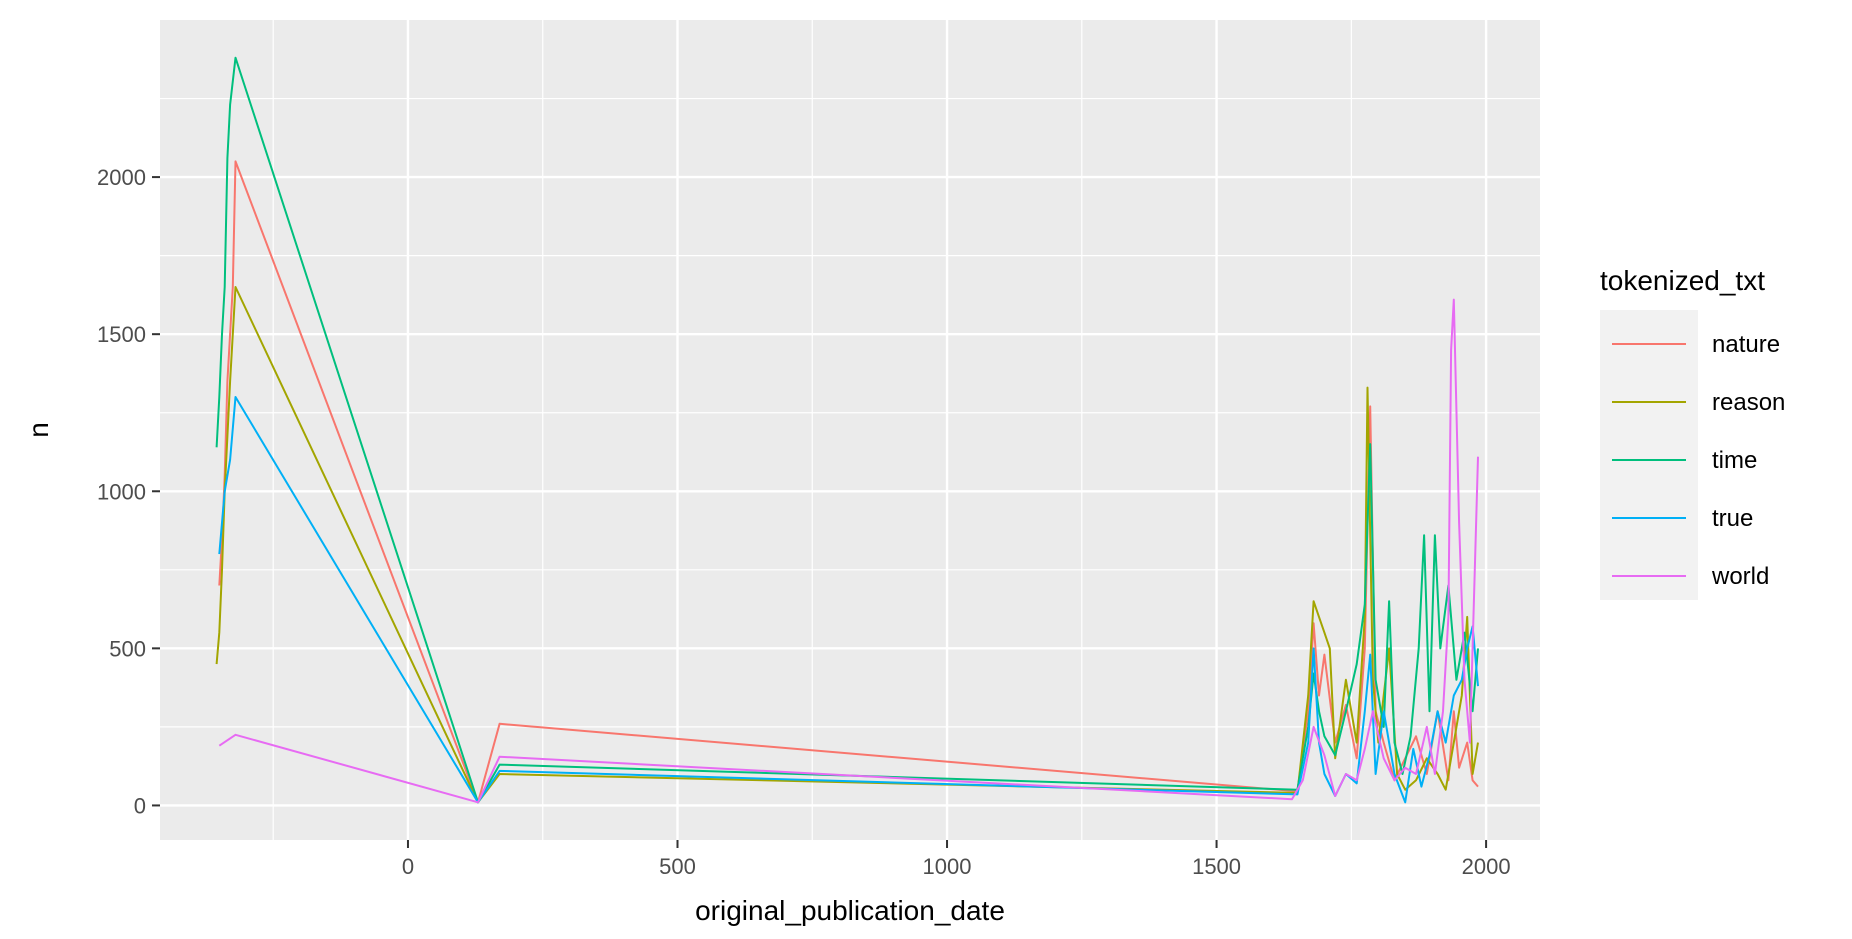  Describe the element at coordinates (1732, 518) in the screenshot. I see `legend-label-true: true` at that location.